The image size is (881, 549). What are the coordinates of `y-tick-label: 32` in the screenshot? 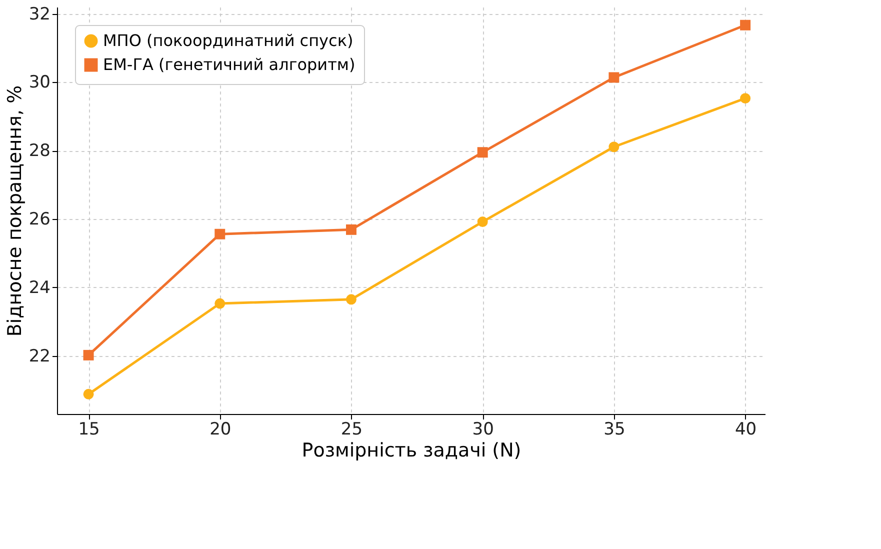 It's located at (39, 14).